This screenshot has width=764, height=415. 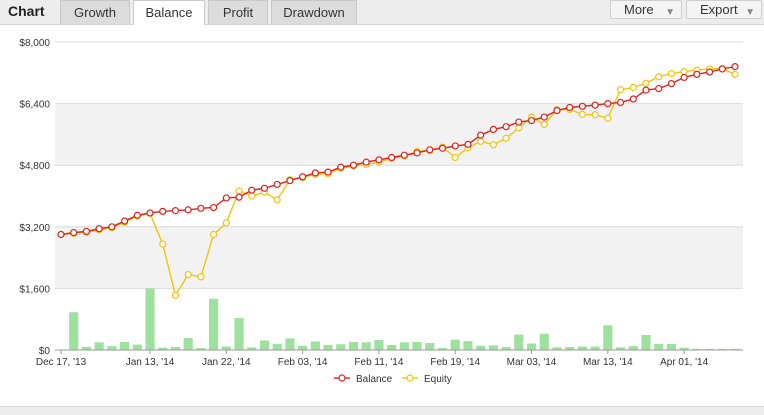 What do you see at coordinates (61, 362) in the screenshot?
I see `x-tick-label: Dec 17, '13` at bounding box center [61, 362].